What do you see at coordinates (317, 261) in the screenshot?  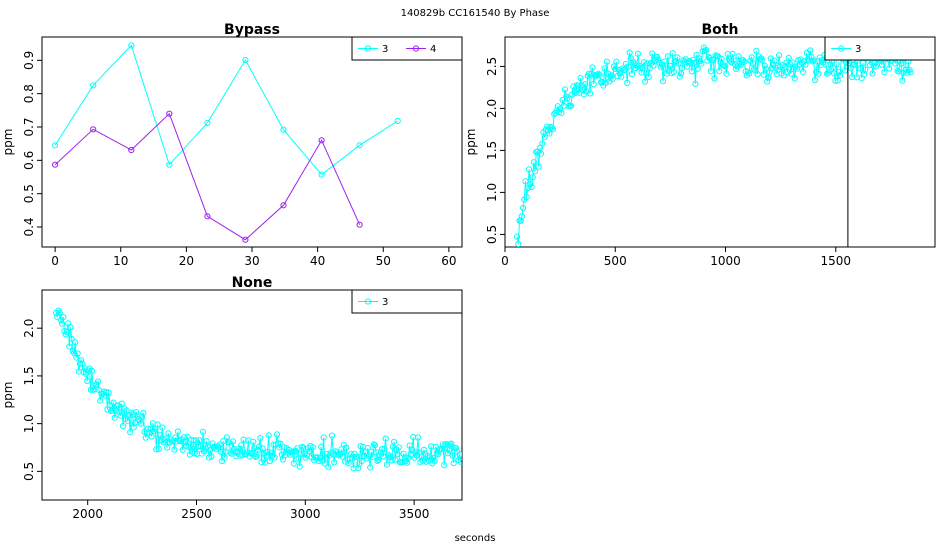 I see `x-tick-label: 40` at bounding box center [317, 261].